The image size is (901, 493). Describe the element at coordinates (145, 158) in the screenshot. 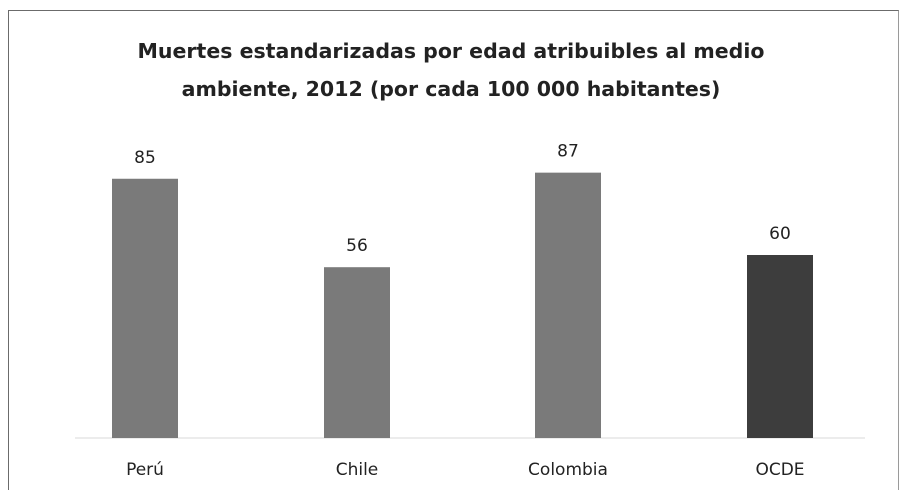

I see `value-label: 85` at that location.